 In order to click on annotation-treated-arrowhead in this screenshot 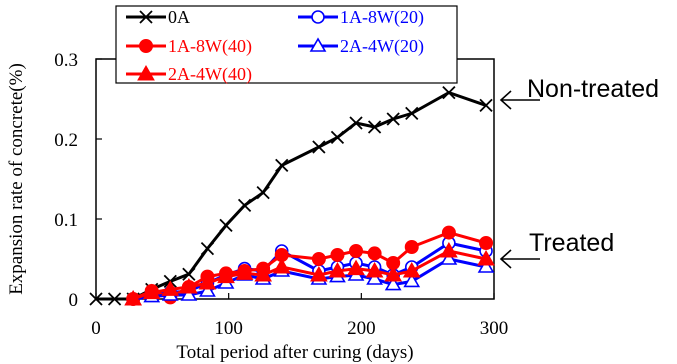, I will do `click(505, 259)`.